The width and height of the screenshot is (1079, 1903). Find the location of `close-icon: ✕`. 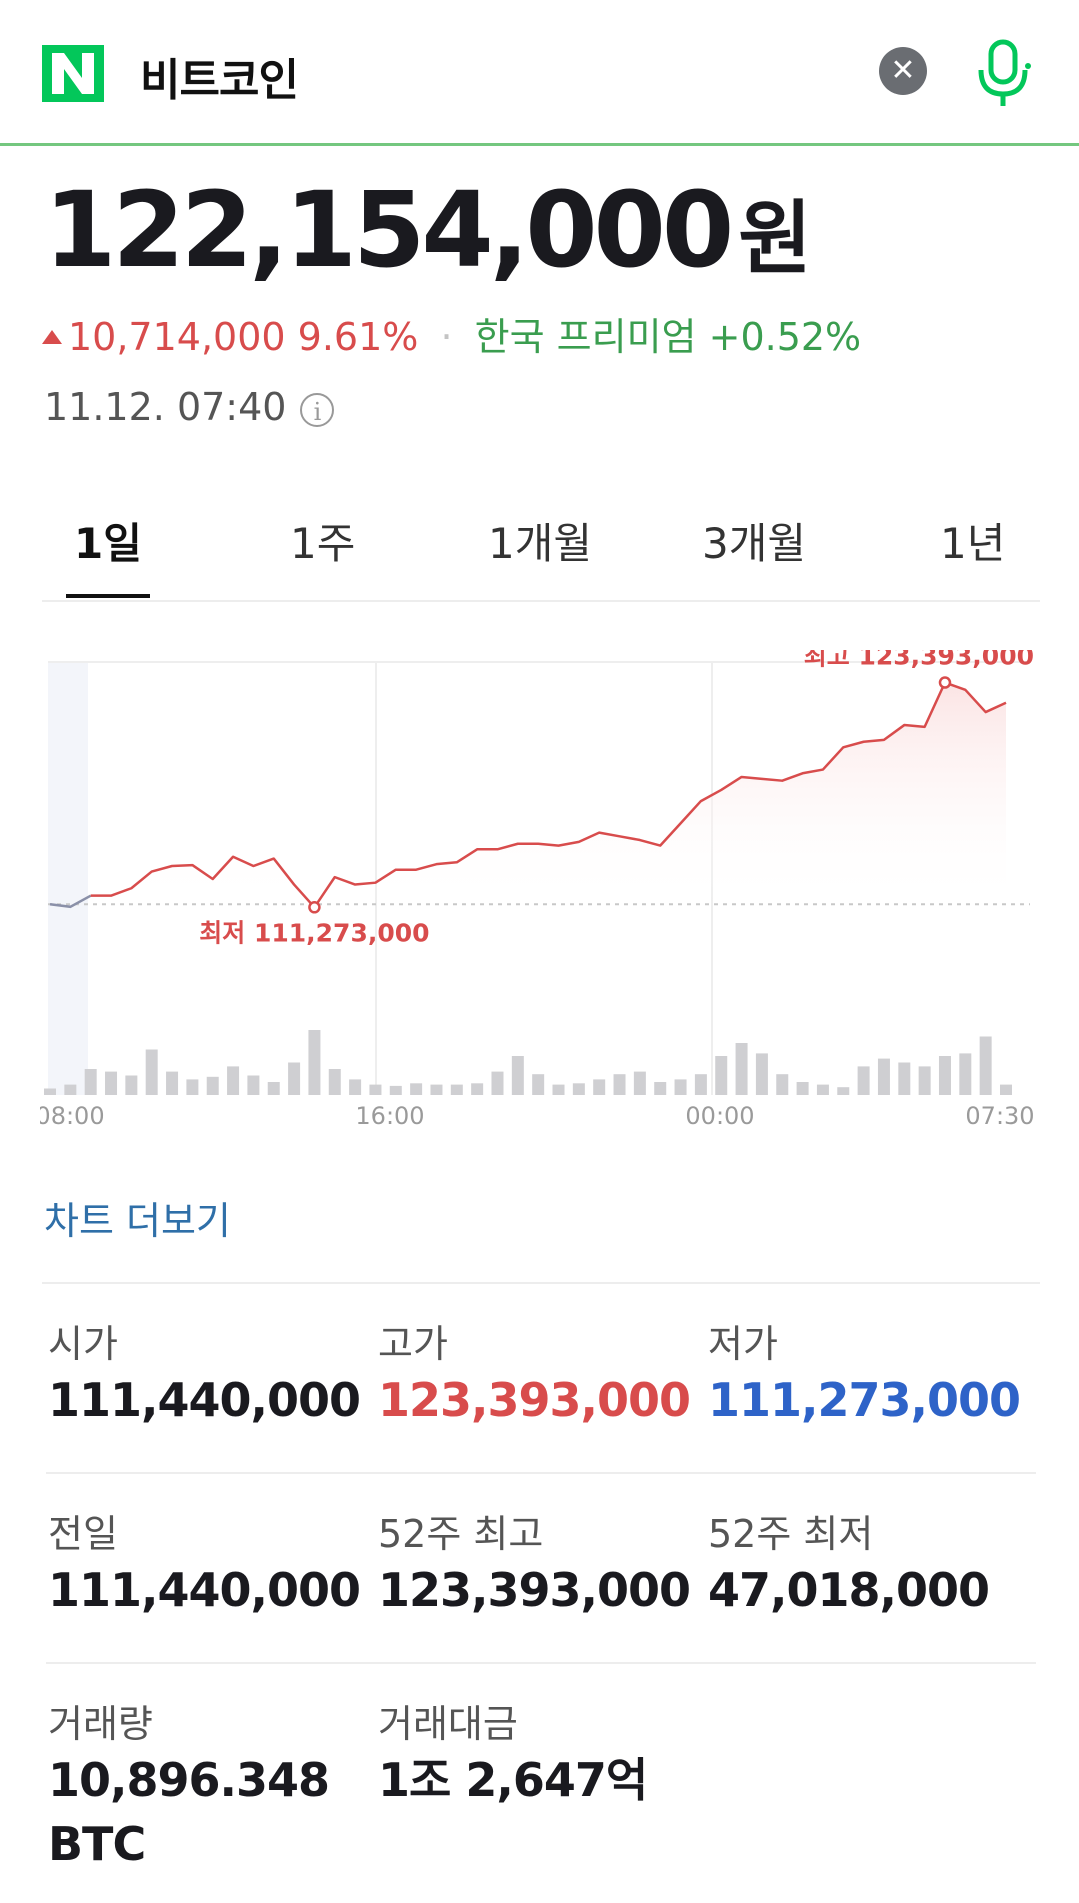

close-icon: ✕ is located at coordinates (903, 70).